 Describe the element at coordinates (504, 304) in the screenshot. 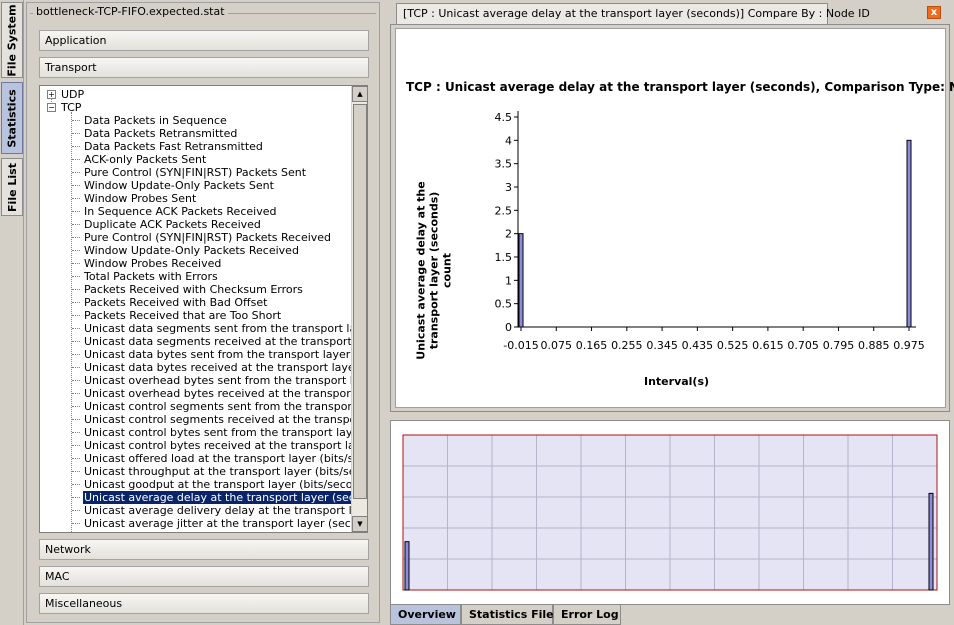

I see `y-tick-label: 0.5` at that location.